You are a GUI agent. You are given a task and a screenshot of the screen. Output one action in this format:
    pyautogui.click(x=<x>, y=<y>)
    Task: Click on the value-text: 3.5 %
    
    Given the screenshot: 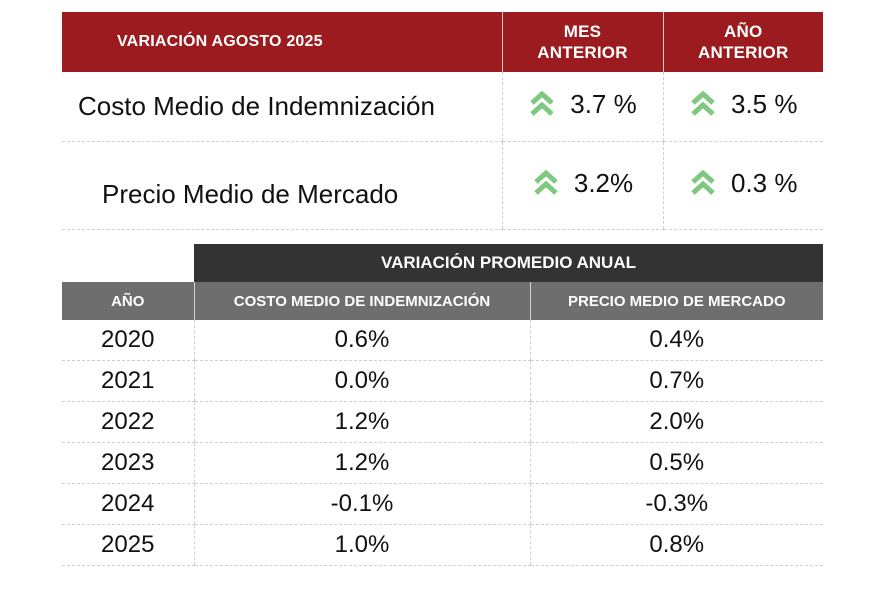 What is the action you would take?
    pyautogui.click(x=764, y=103)
    